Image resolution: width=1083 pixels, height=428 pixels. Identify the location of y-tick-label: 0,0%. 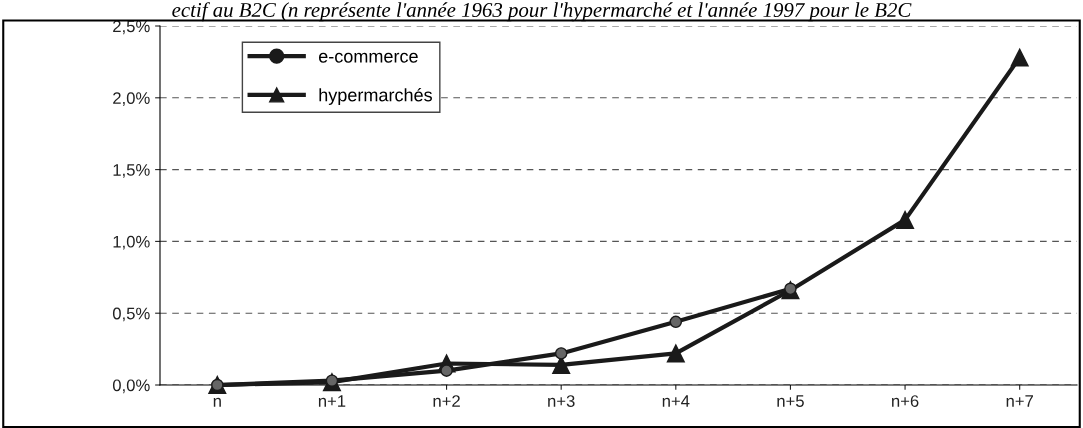
(131, 386).